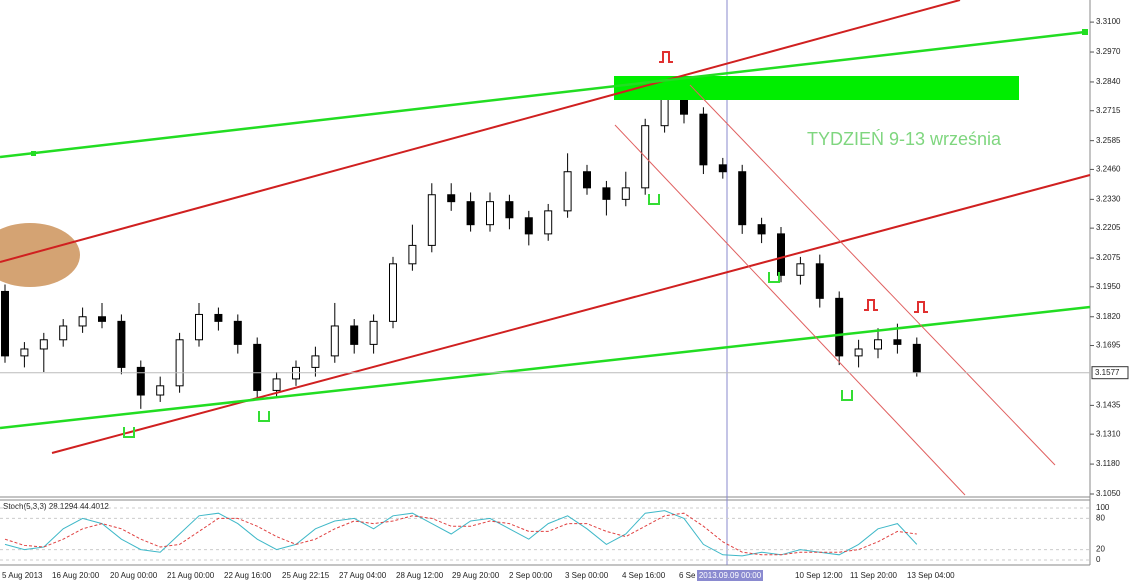 Image resolution: width=1130 pixels, height=583 pixels. I want to click on y-tick-label: 3.1695, so click(1108, 345).